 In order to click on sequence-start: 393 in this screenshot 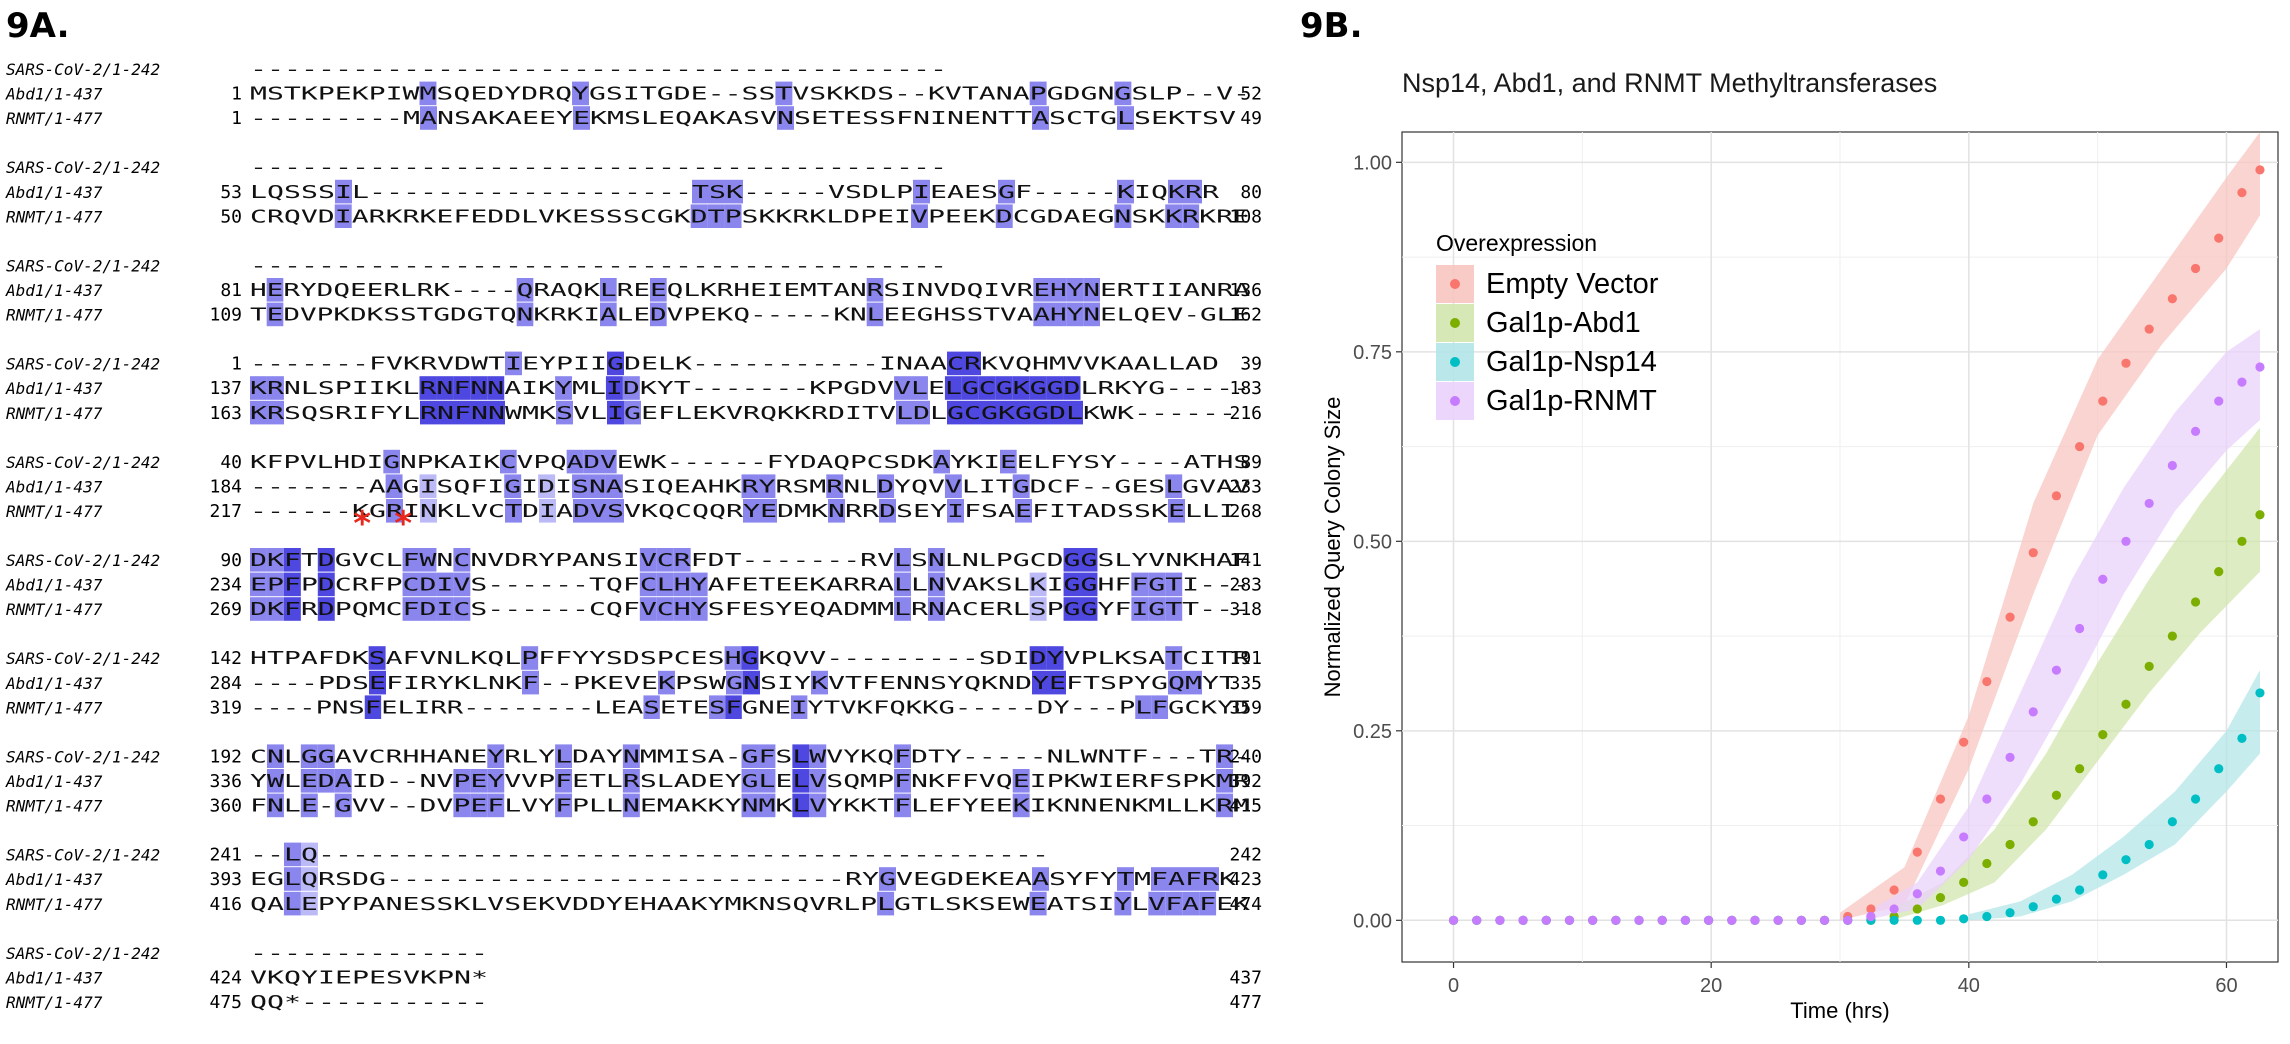, I will do `click(225, 879)`.